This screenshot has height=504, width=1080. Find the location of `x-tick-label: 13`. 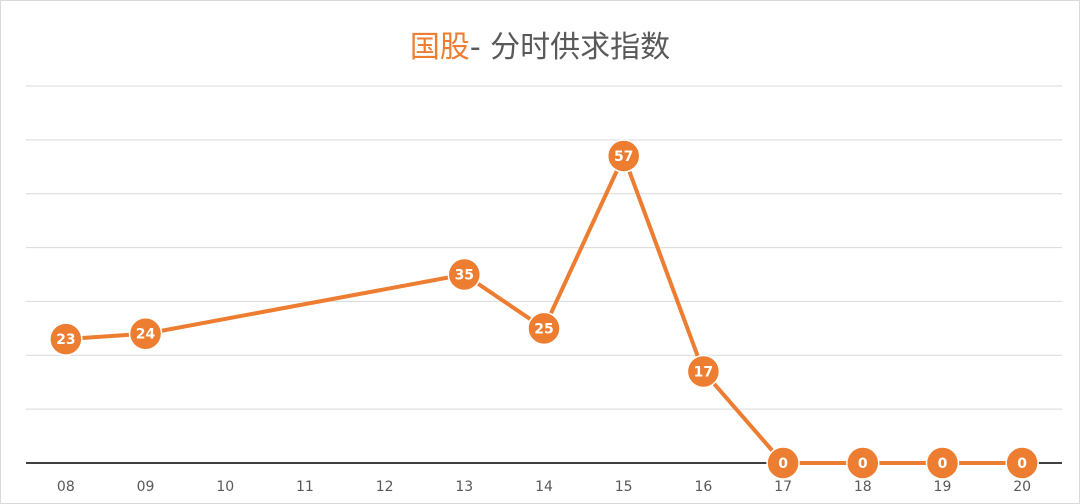

x-tick-label: 13 is located at coordinates (464, 487).